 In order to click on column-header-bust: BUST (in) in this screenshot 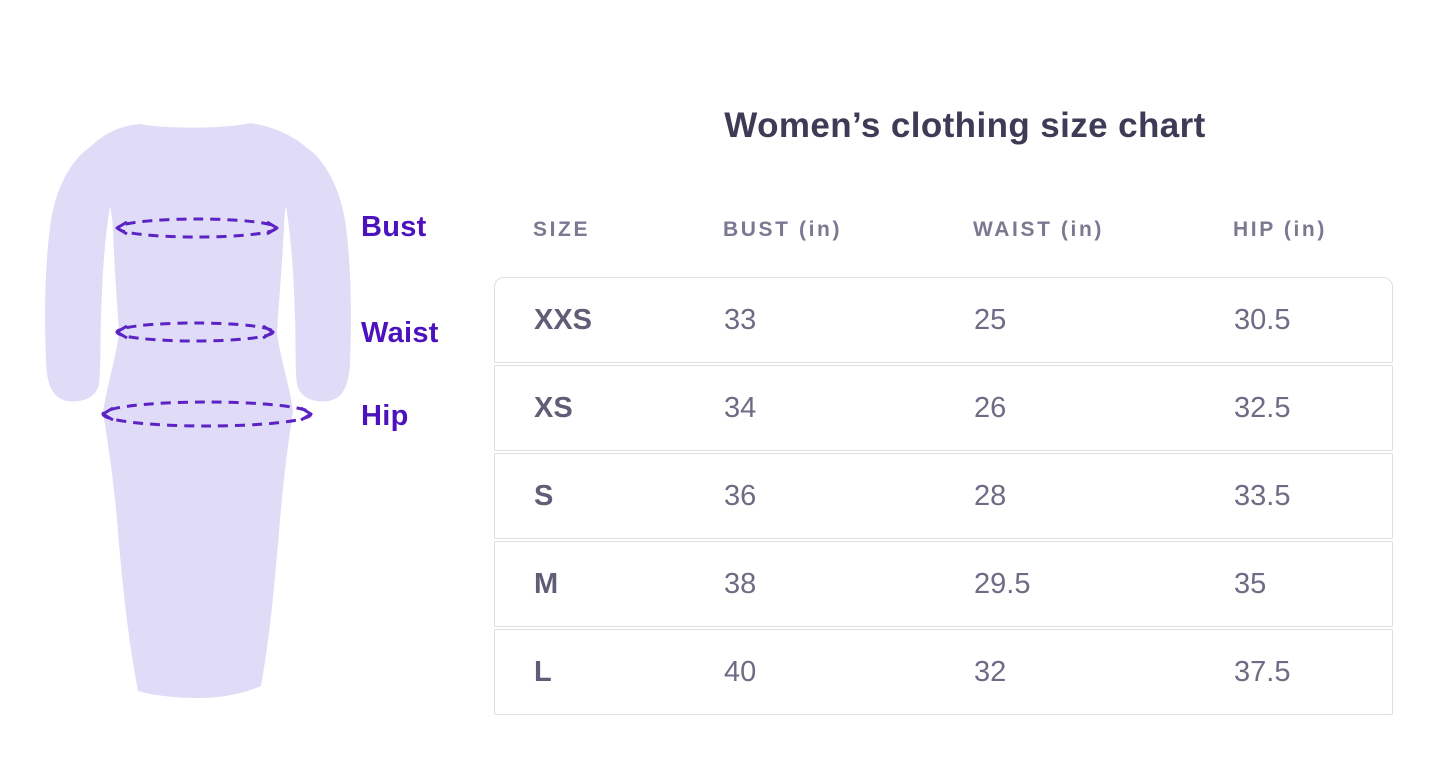, I will do `click(783, 229)`.